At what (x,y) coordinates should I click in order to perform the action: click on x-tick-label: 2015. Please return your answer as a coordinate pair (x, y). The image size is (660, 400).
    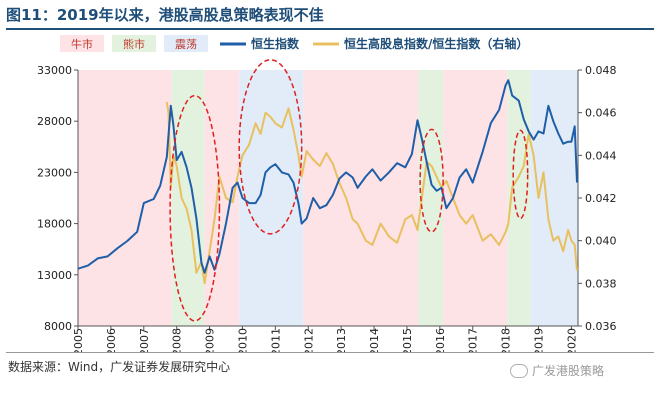
    Looking at the image, I should click on (407, 340).